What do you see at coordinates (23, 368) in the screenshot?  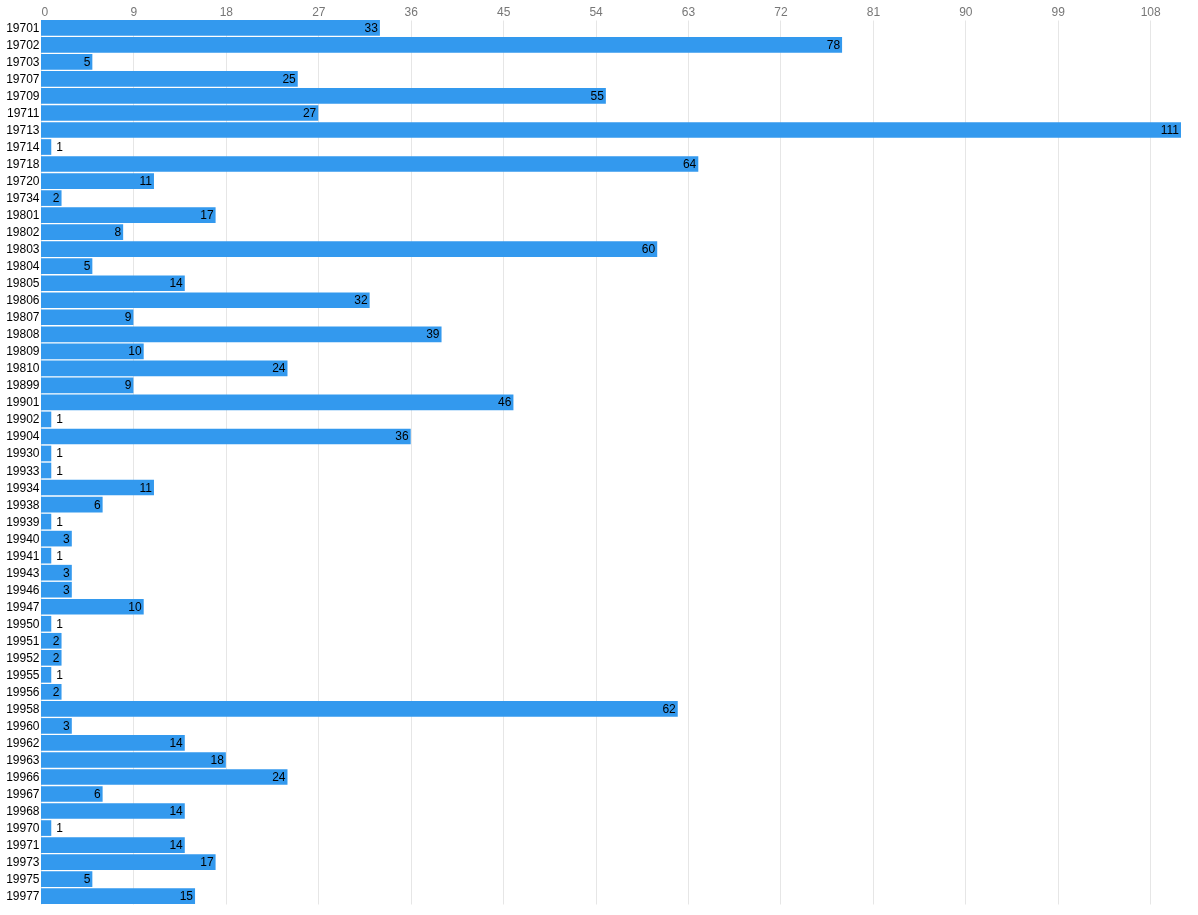 I see `y-tick-label: 19810` at bounding box center [23, 368].